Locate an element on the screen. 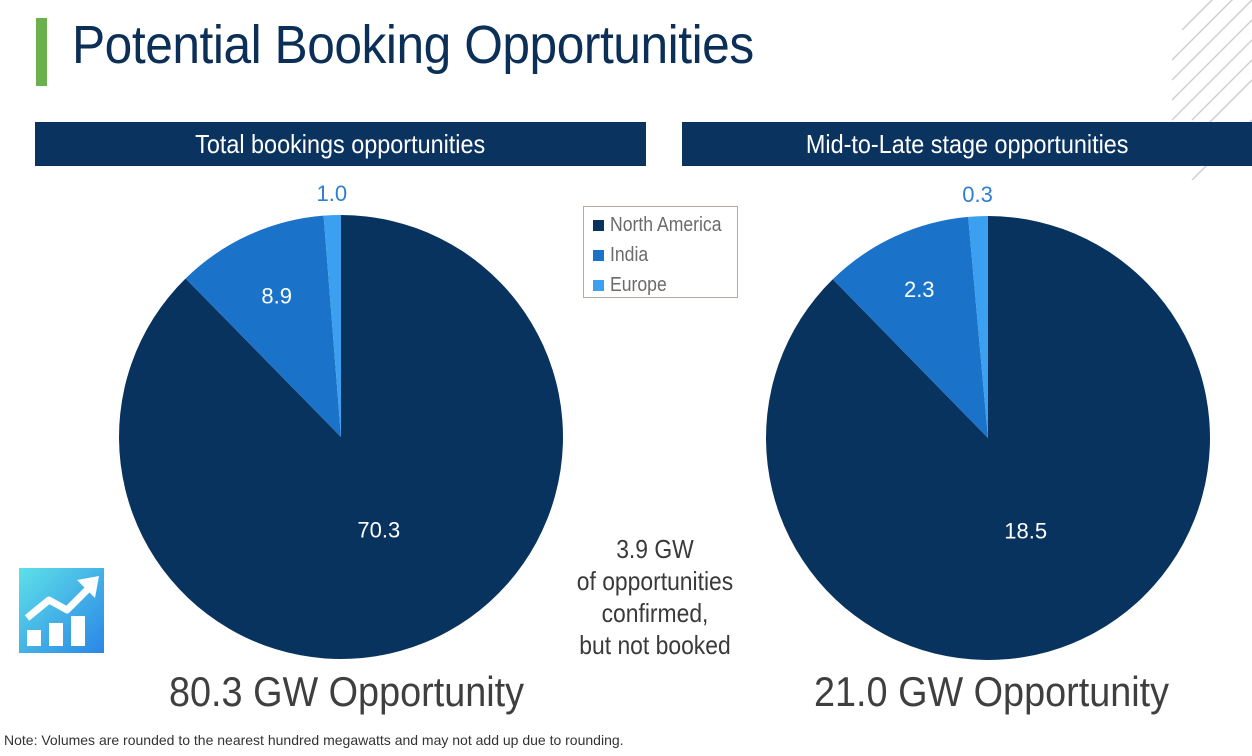 This screenshot has height=756, width=1252. panel-header-total: Total bookings opportunities is located at coordinates (340, 144).